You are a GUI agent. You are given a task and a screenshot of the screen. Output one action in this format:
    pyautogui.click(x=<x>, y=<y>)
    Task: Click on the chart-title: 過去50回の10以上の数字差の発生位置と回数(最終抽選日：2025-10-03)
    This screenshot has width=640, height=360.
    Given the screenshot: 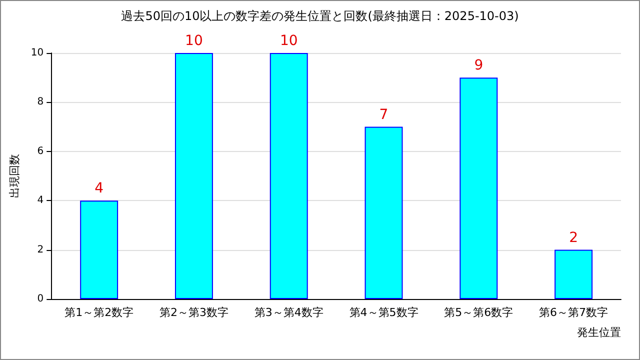 What is the action you would take?
    pyautogui.click(x=320, y=16)
    